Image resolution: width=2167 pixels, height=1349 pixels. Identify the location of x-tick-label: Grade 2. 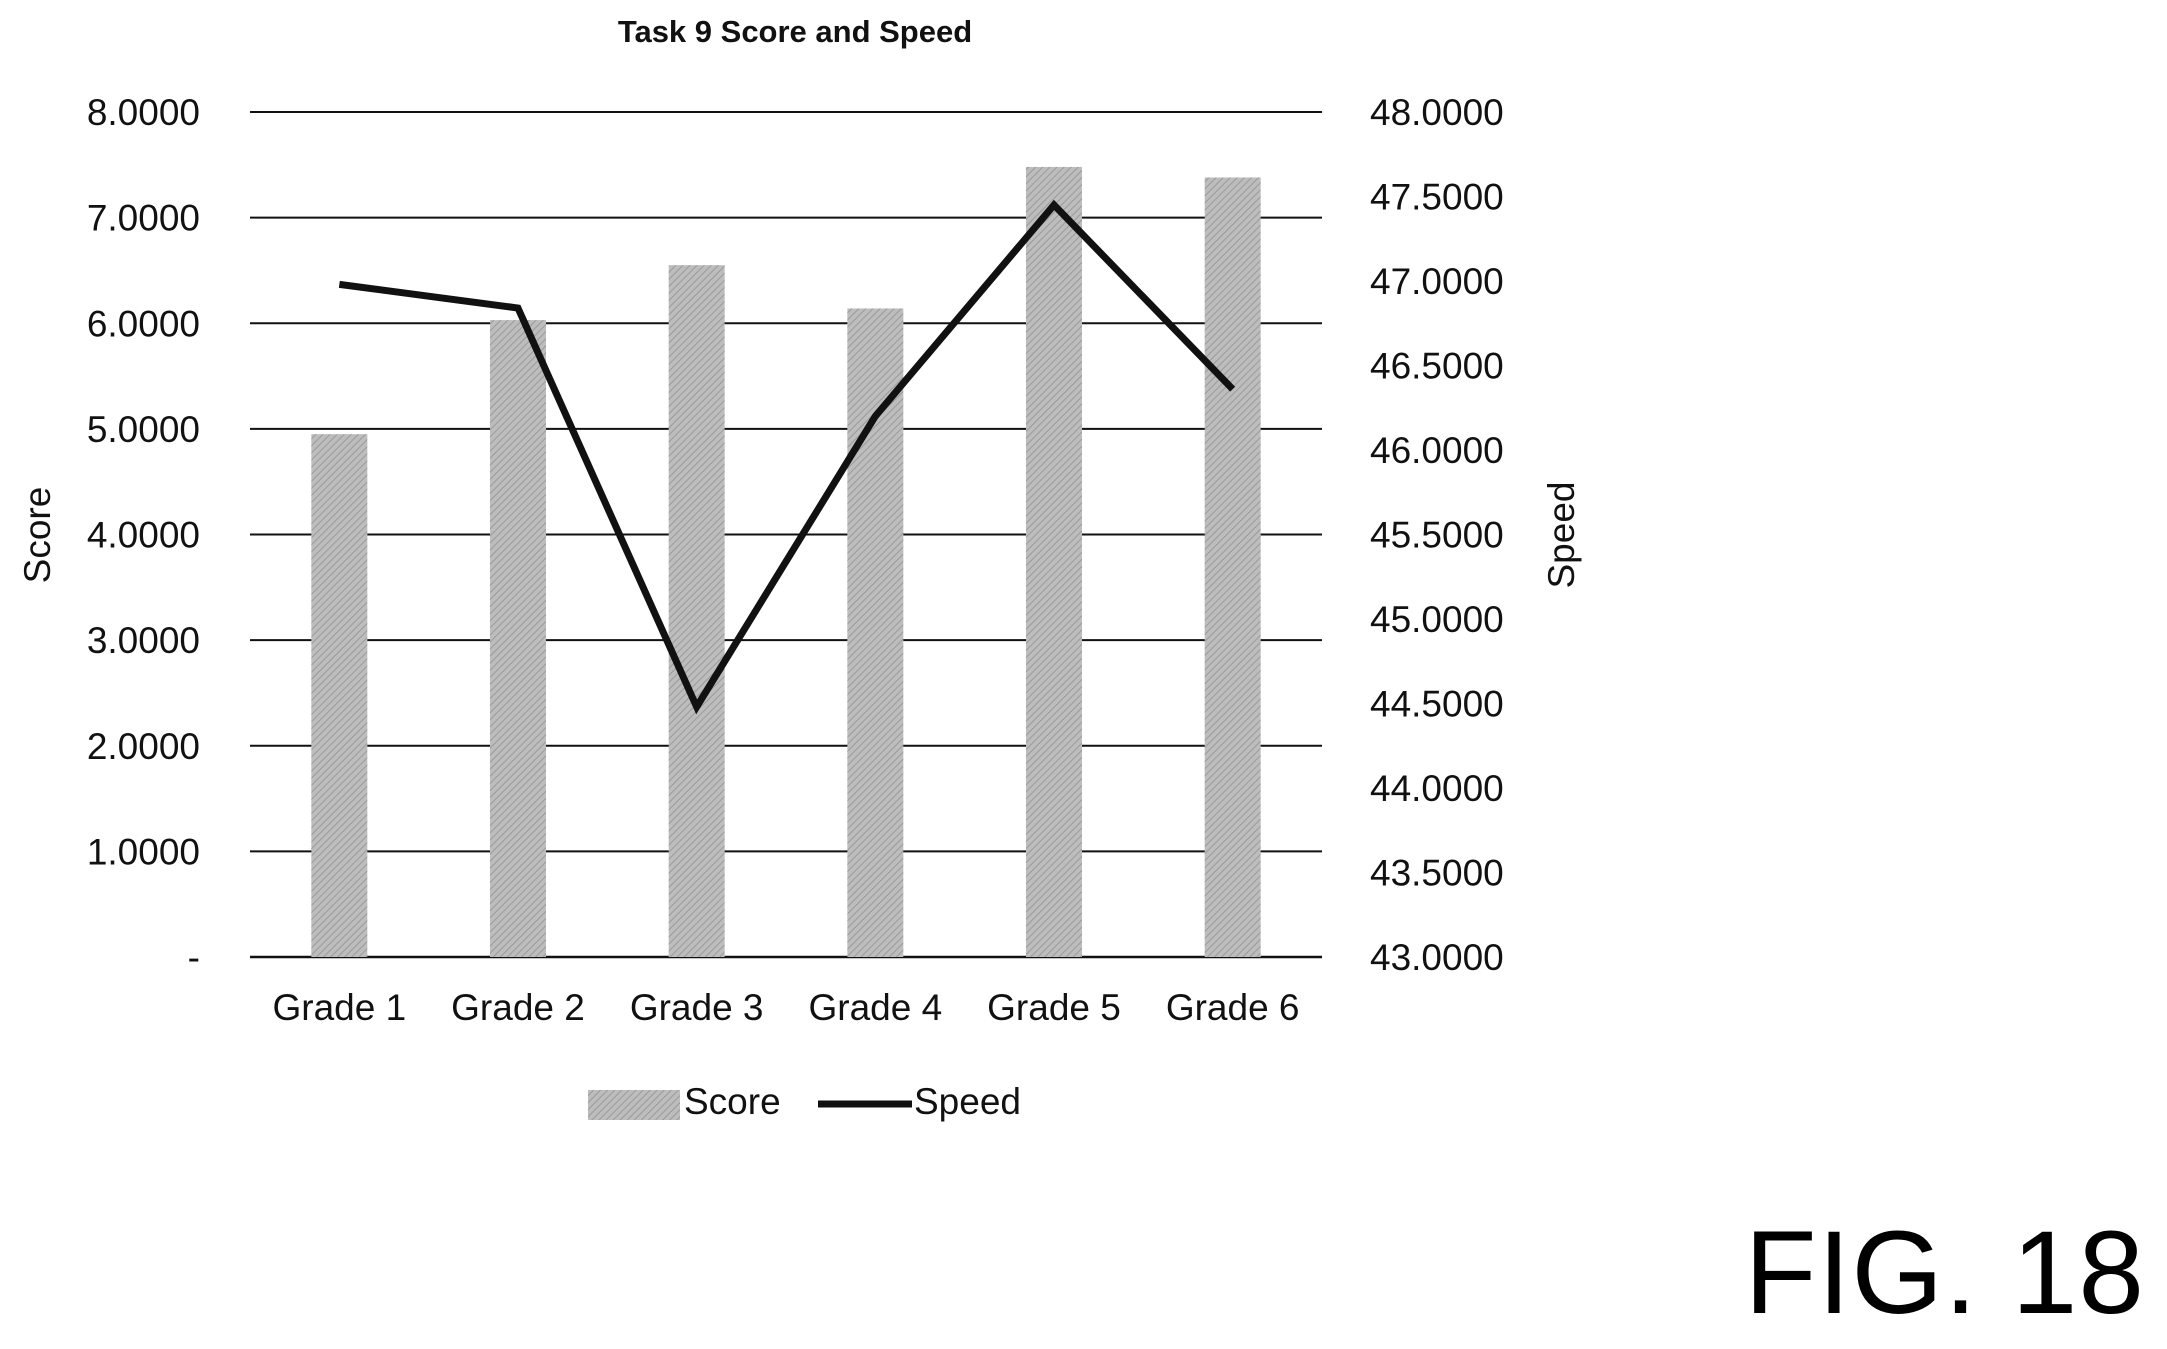
(518, 1007).